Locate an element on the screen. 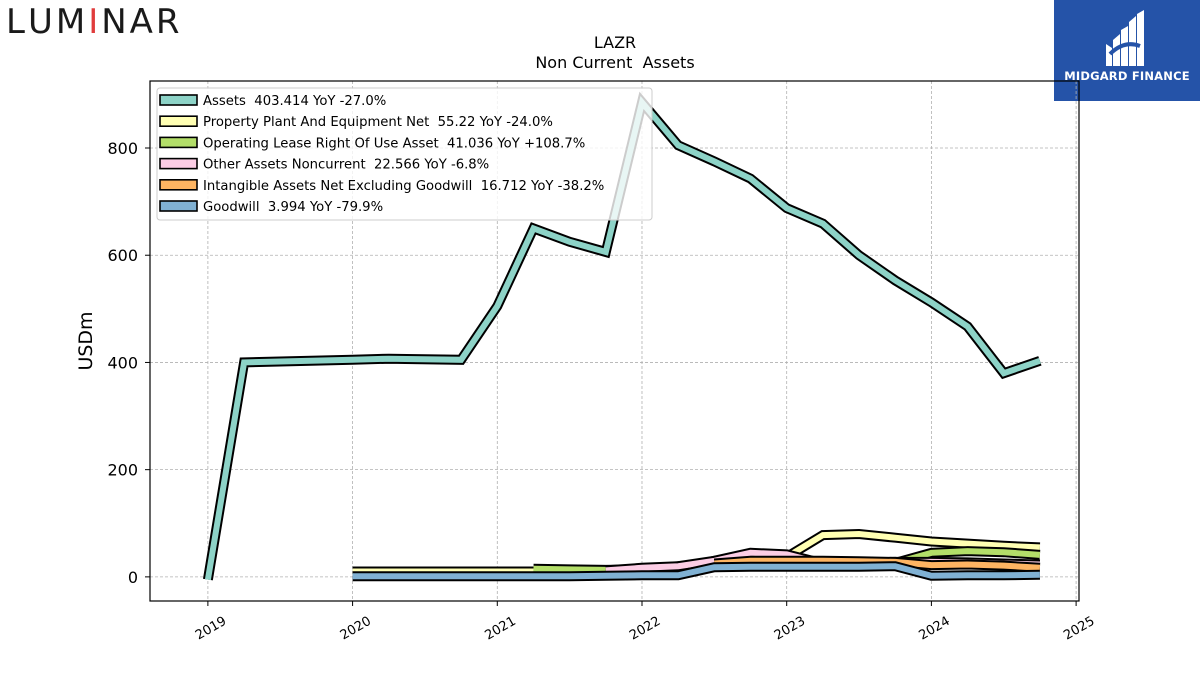  badge-name: MIDGARD FINANCE is located at coordinates (1127, 76).